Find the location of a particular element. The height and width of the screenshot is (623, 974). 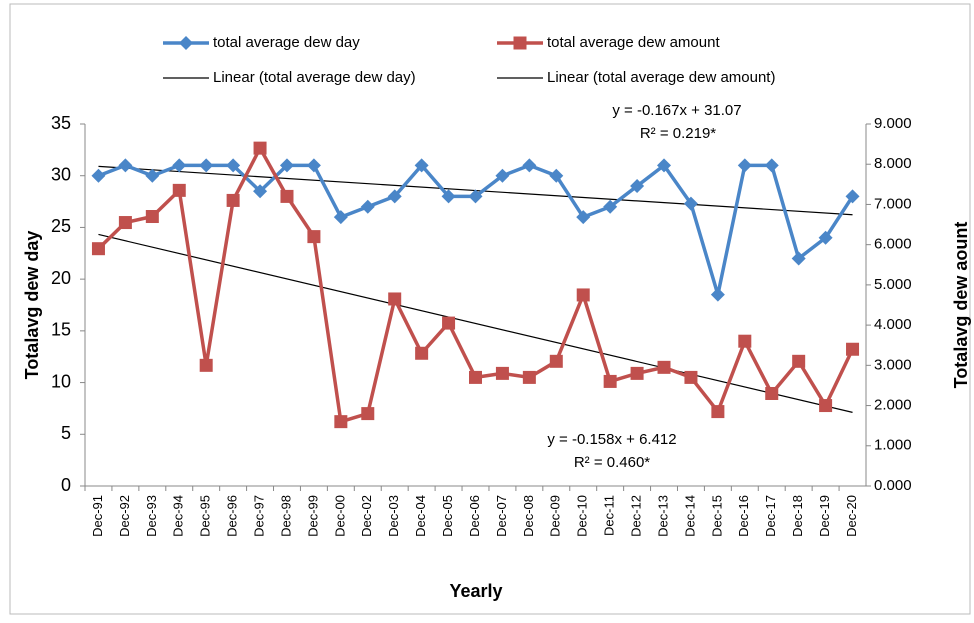

x-tick-label: Dec-13 is located at coordinates (662, 516).